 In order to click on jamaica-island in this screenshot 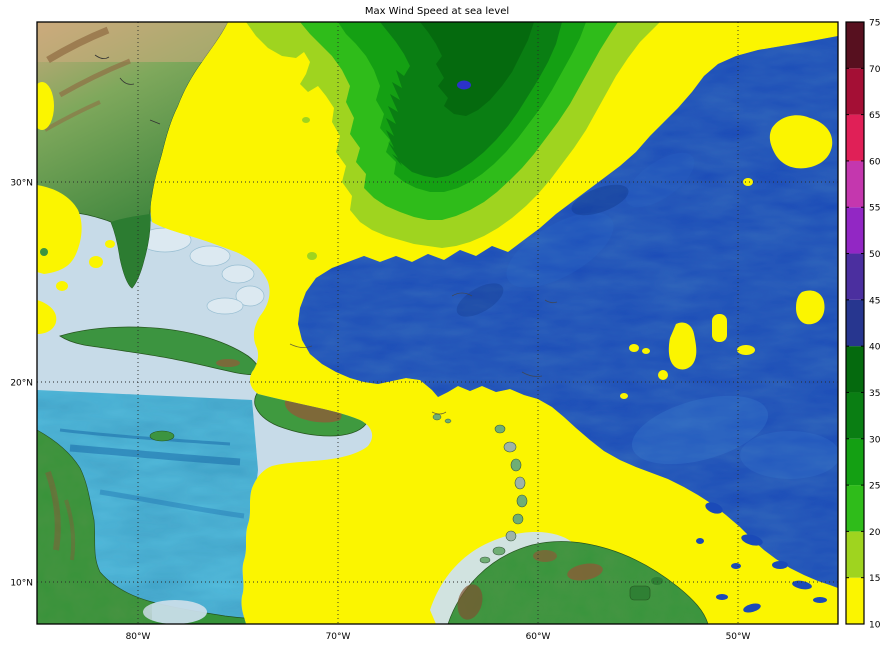, I will do `click(162, 436)`.